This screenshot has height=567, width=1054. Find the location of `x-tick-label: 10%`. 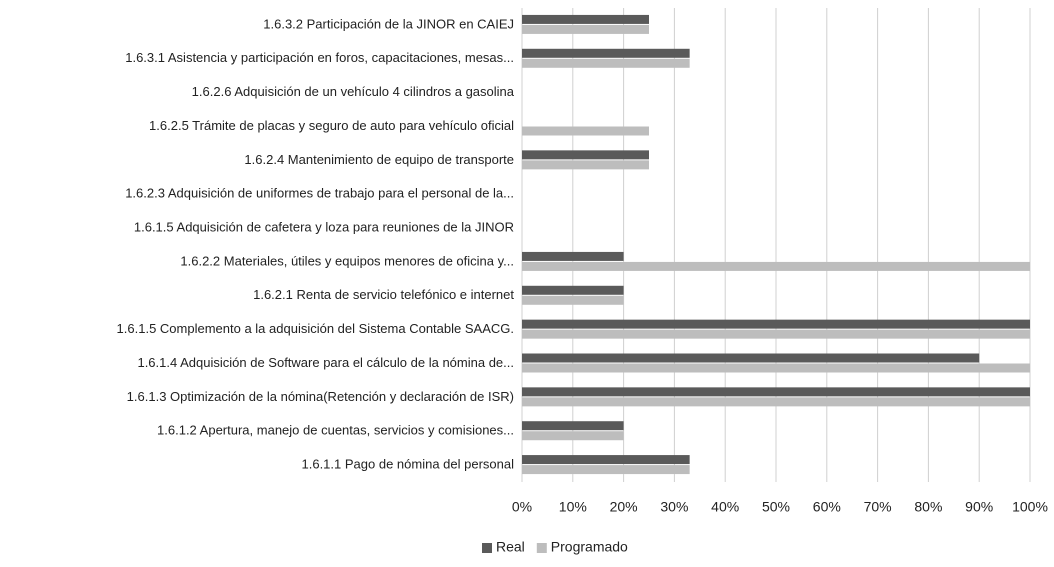

x-tick-label: 10% is located at coordinates (573, 507).